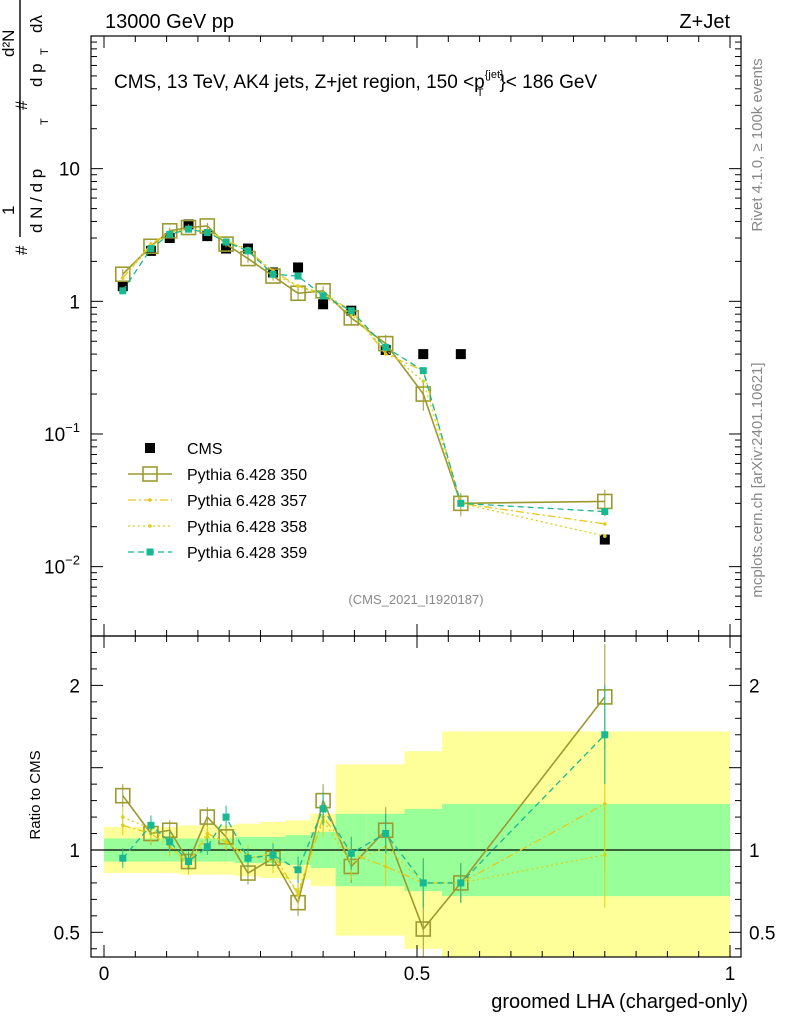 This screenshot has height=1024, width=786. What do you see at coordinates (36, 75) in the screenshot?
I see `ylabel-dpT: d p` at bounding box center [36, 75].